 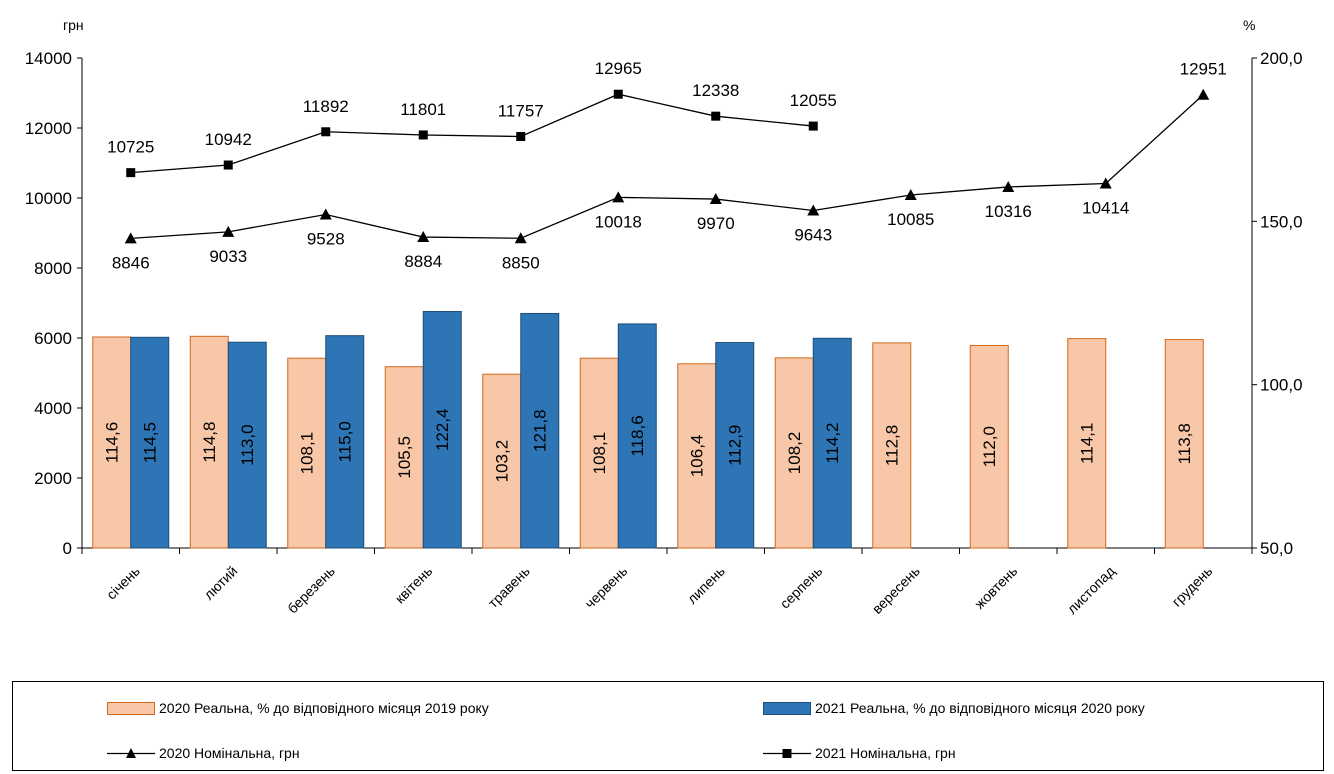 I want to click on bar-value-label: 118,6, so click(x=637, y=435).